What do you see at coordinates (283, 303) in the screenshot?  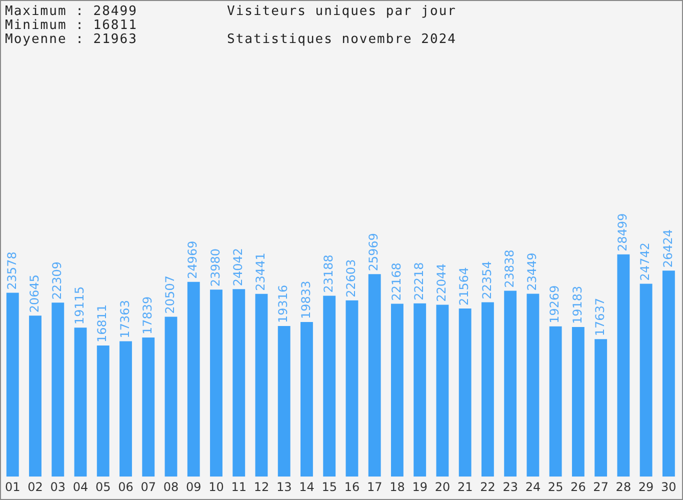 I see `data-label: 19316` at bounding box center [283, 303].